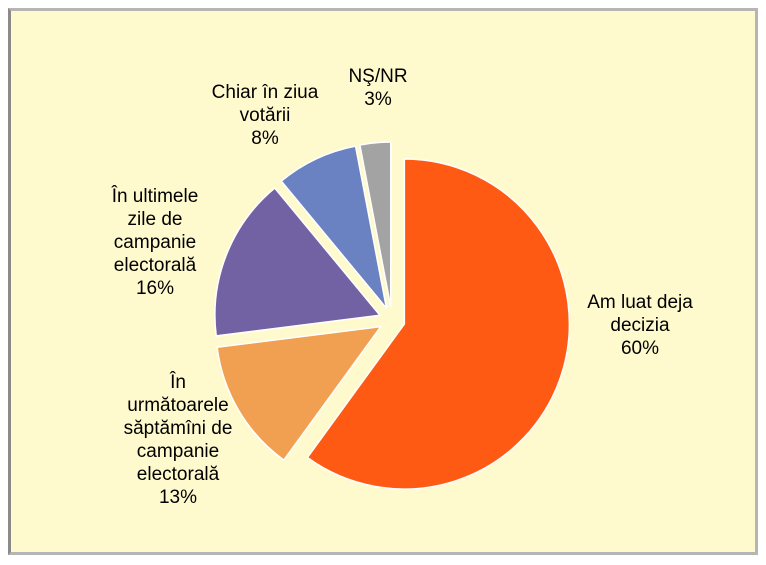 Image resolution: width=766 pixels, height=565 pixels. Describe the element at coordinates (378, 76) in the screenshot. I see `category-label: NŞ/NR` at that location.